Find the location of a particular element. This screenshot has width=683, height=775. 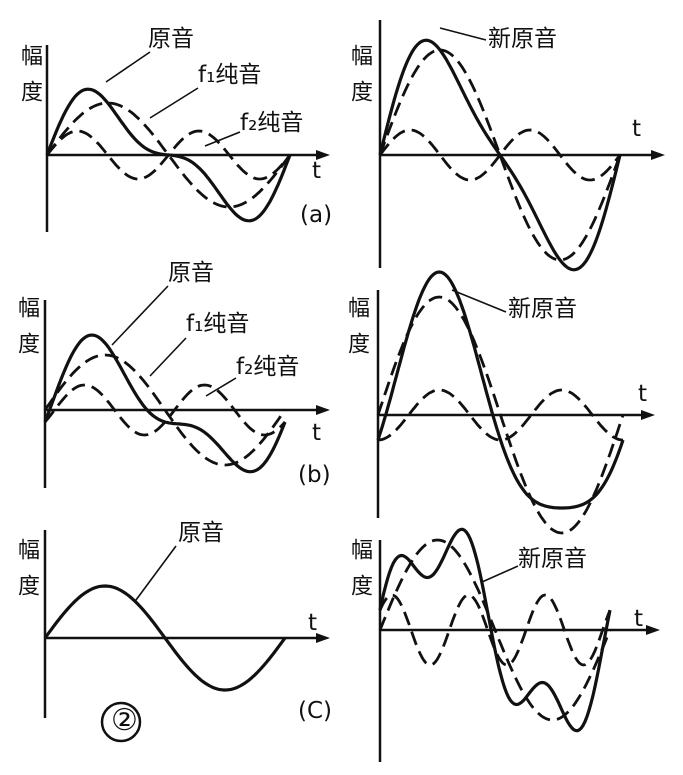

figure-number-circle is located at coordinates (121, 722).